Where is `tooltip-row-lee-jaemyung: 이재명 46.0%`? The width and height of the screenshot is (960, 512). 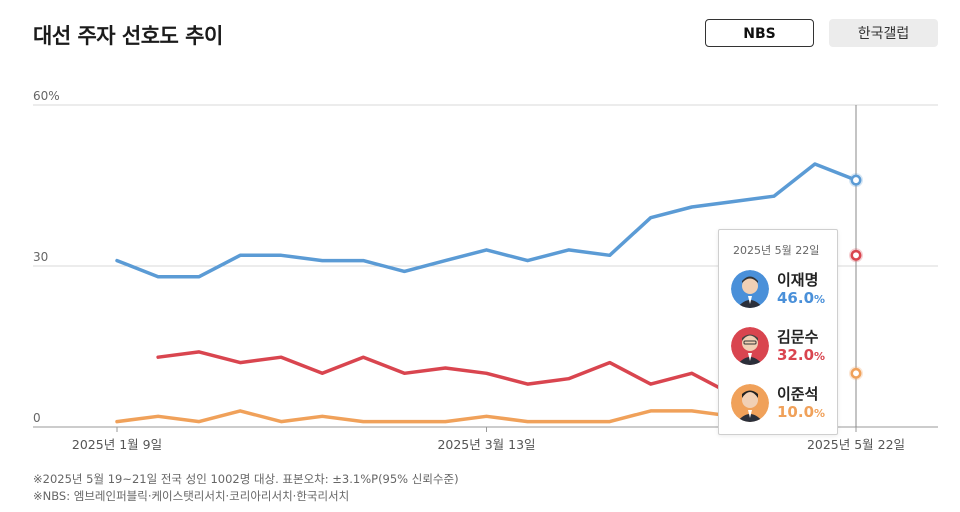 tooltip-row-lee-jaemyung: 이재명 46.0% is located at coordinates (783, 290).